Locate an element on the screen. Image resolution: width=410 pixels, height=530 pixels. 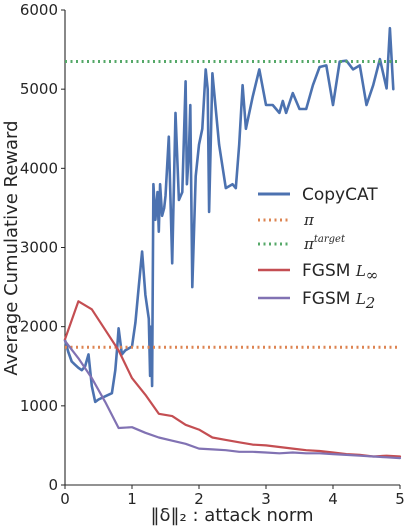
x-tick-label: 1 is located at coordinates (132, 499).